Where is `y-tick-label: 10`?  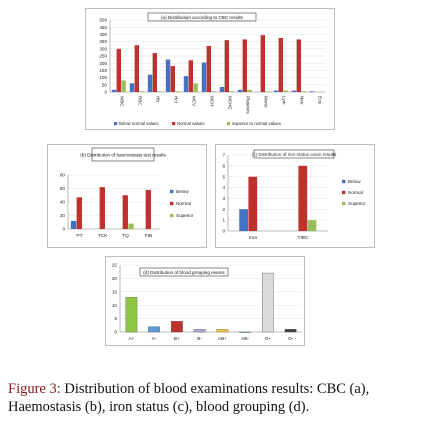
y-tick-label: 10 is located at coordinates (115, 305).